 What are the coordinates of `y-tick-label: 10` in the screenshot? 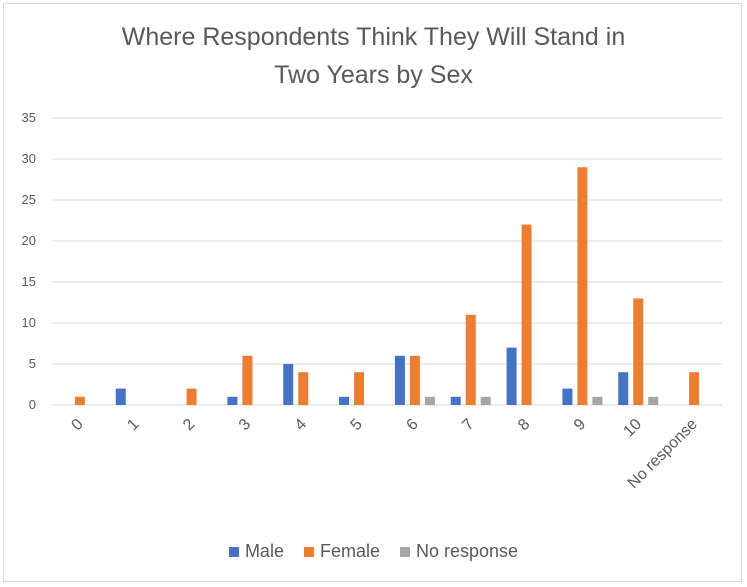 It's located at (29, 322).